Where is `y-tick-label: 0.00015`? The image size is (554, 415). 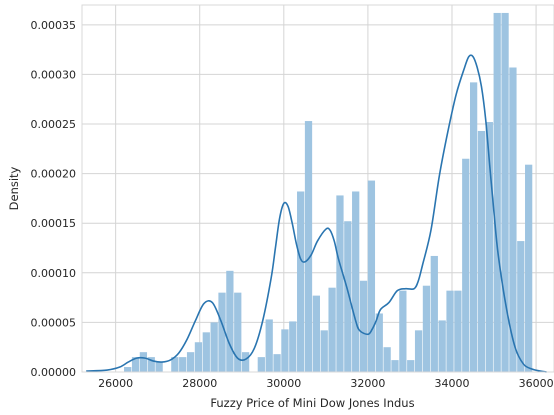
y-tick-label: 0.00015 is located at coordinates (54, 223).